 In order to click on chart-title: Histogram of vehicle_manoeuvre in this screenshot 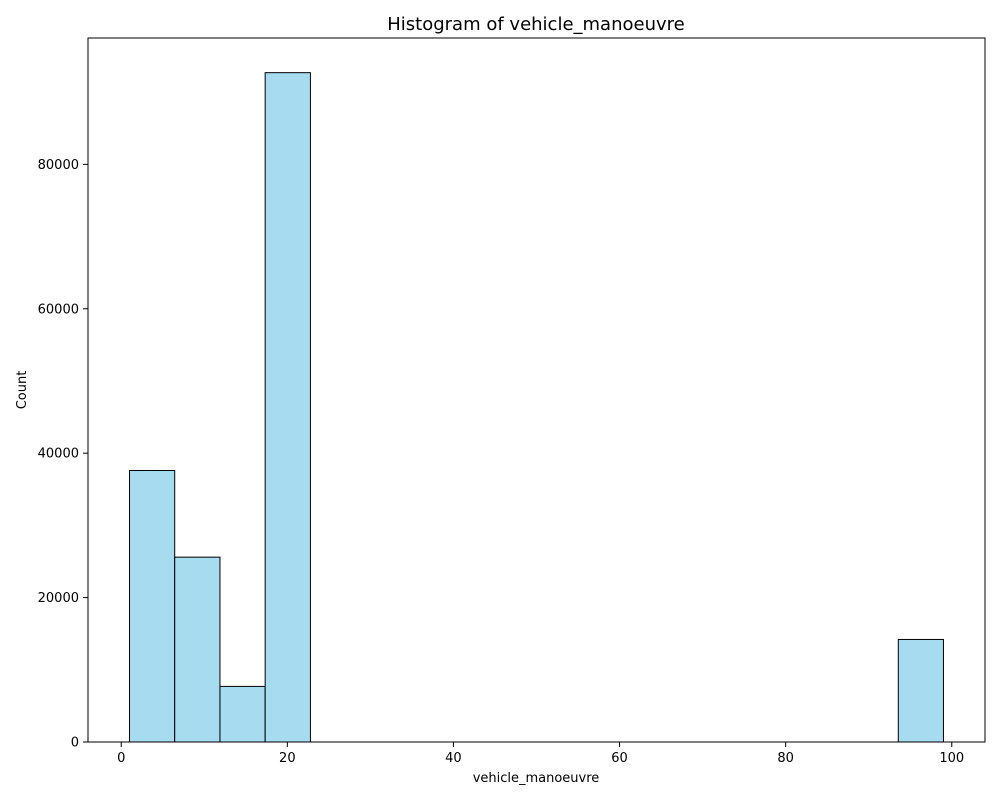, I will do `click(535, 24)`.